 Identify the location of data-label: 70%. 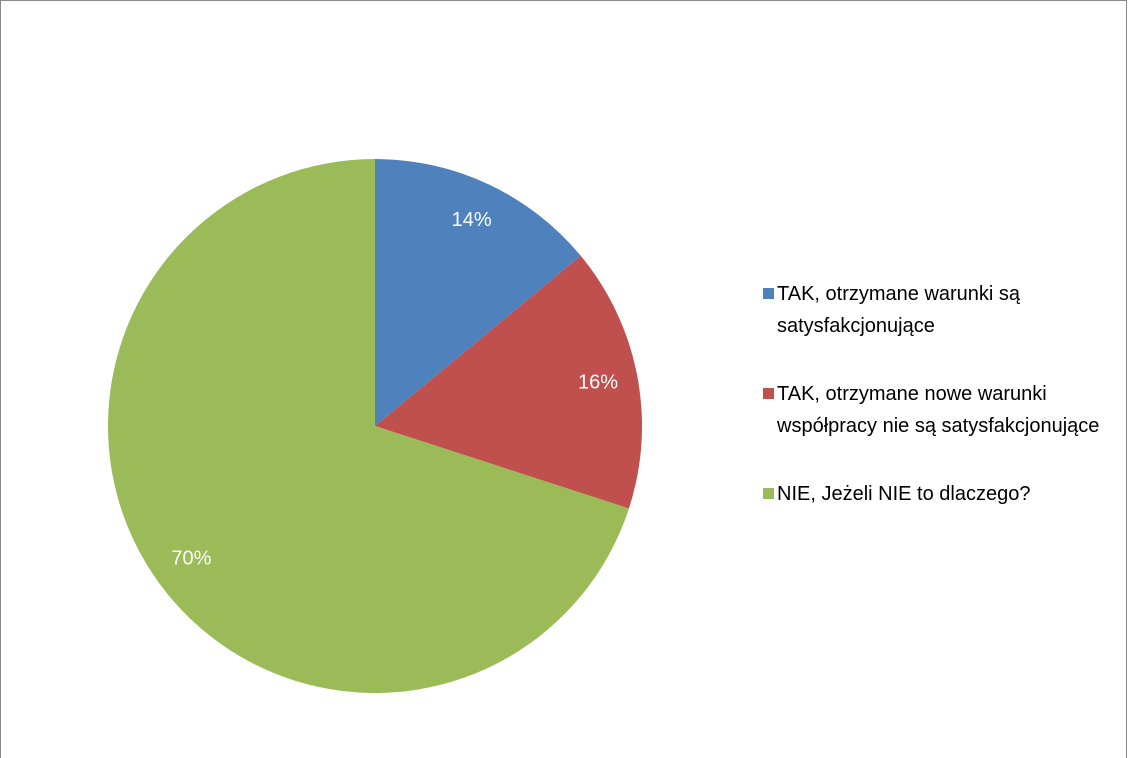
(191, 559).